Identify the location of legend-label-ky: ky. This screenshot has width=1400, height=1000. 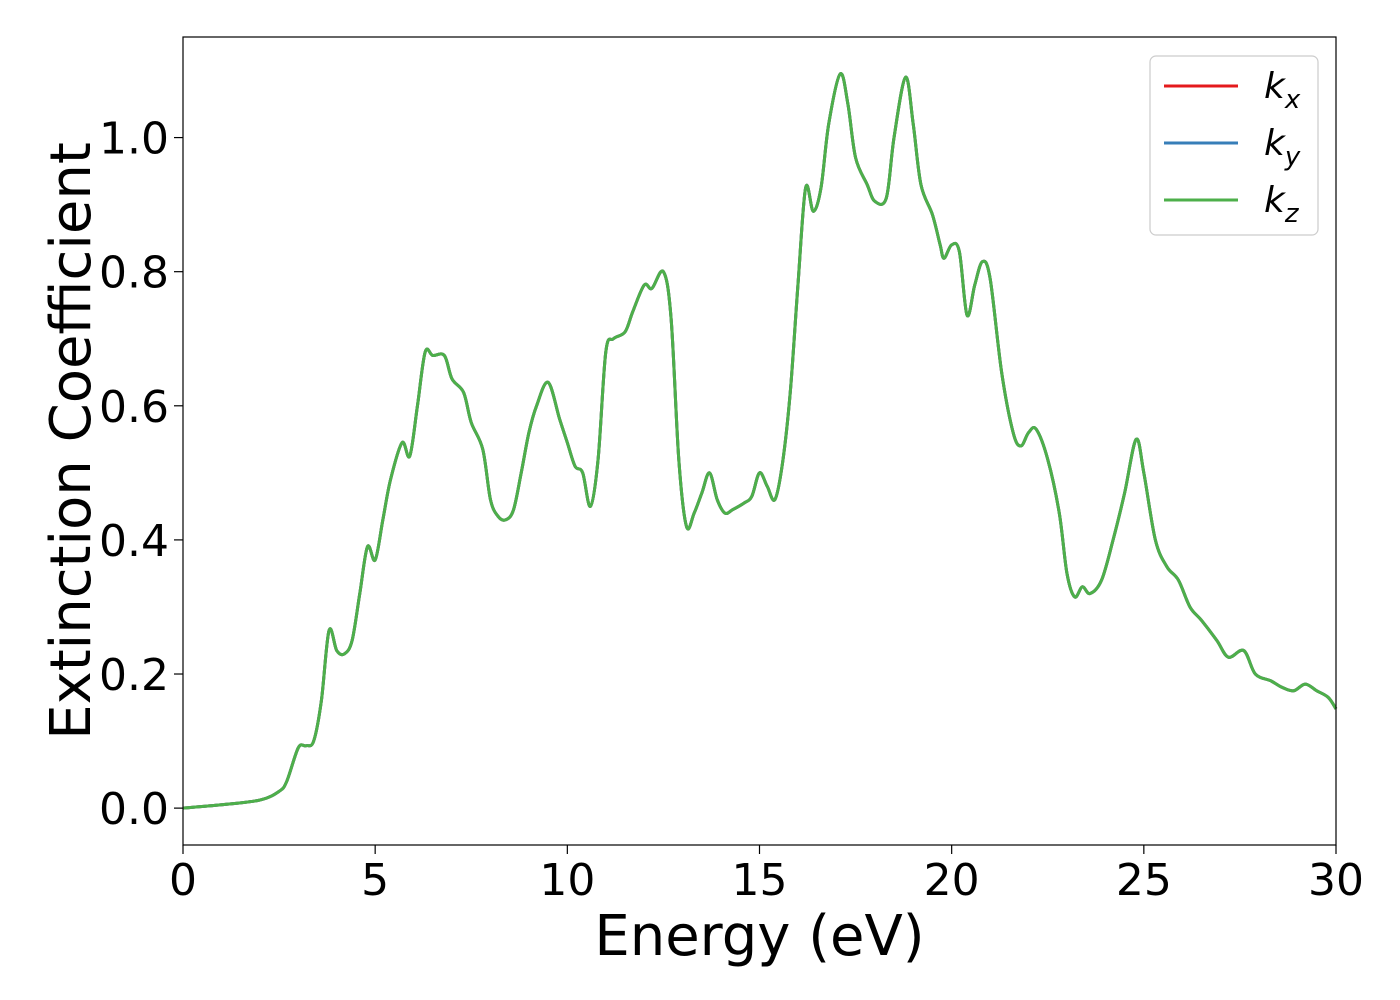
(1282, 147).